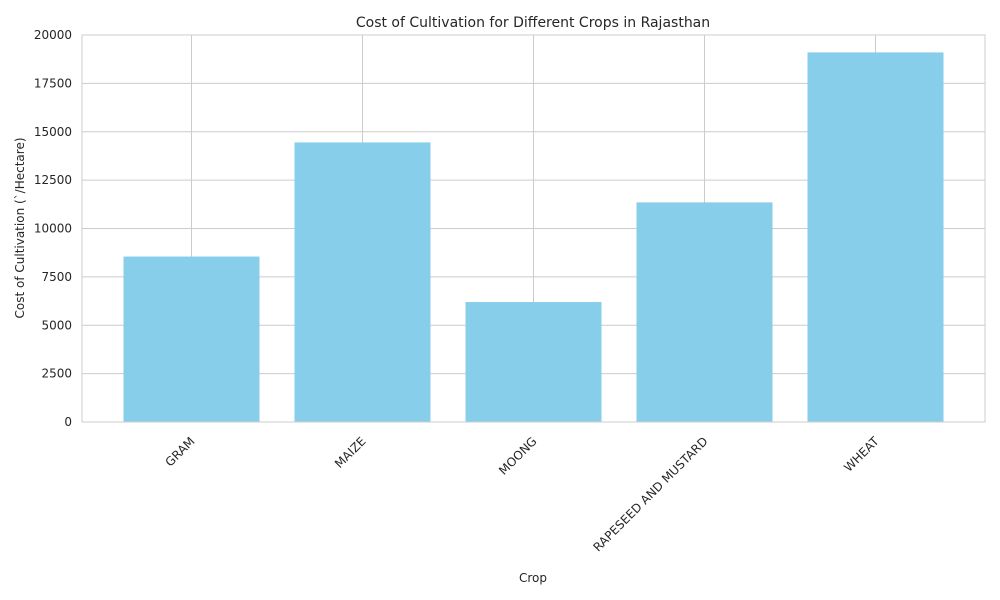 This screenshot has width=1000, height=600. Describe the element at coordinates (53, 180) in the screenshot. I see `y-tick-label: 12500` at that location.